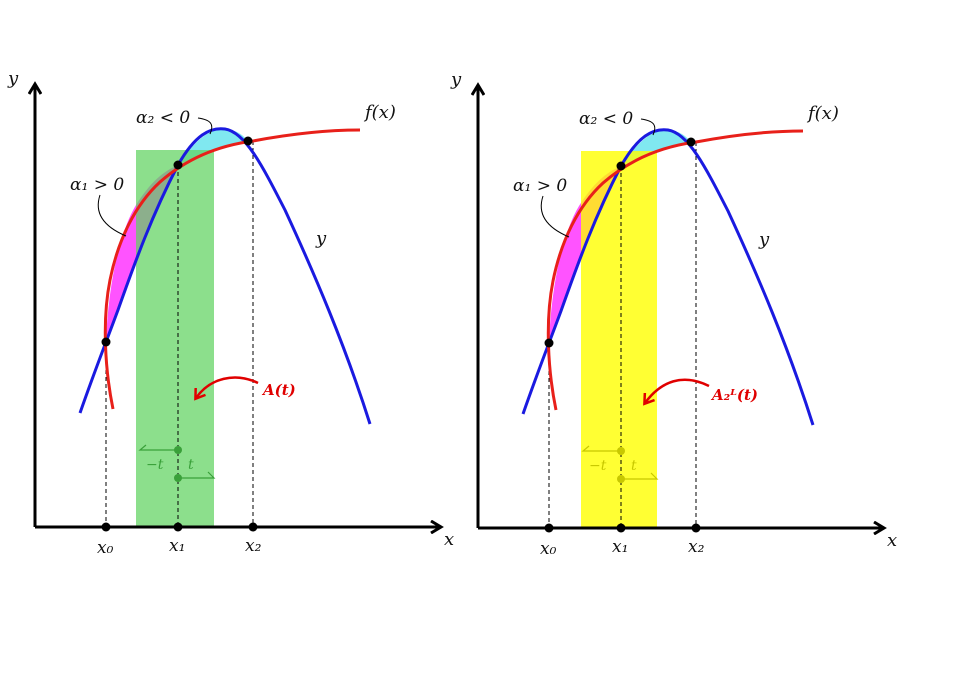 The width and height of the screenshot is (960, 679). What do you see at coordinates (205, 126) in the screenshot?
I see `alpha2-pointer-left` at bounding box center [205, 126].